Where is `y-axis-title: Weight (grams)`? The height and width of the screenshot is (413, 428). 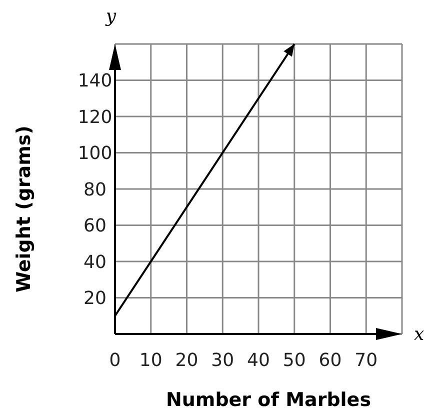 y-axis-title: Weight (grams) is located at coordinates (24, 209).